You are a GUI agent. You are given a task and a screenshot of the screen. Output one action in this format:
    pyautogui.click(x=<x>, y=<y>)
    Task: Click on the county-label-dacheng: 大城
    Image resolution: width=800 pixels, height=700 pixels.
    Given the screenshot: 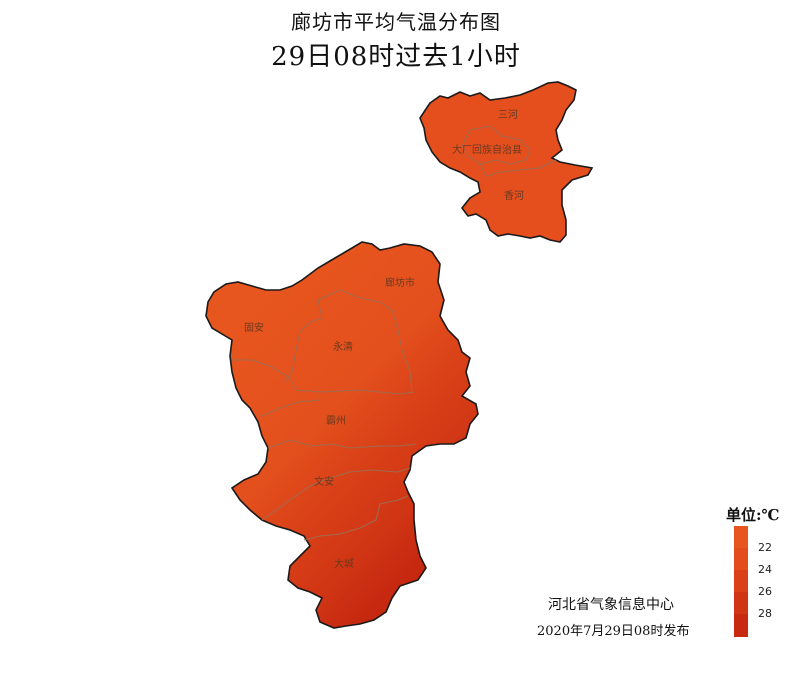 What is the action you would take?
    pyautogui.click(x=344, y=563)
    